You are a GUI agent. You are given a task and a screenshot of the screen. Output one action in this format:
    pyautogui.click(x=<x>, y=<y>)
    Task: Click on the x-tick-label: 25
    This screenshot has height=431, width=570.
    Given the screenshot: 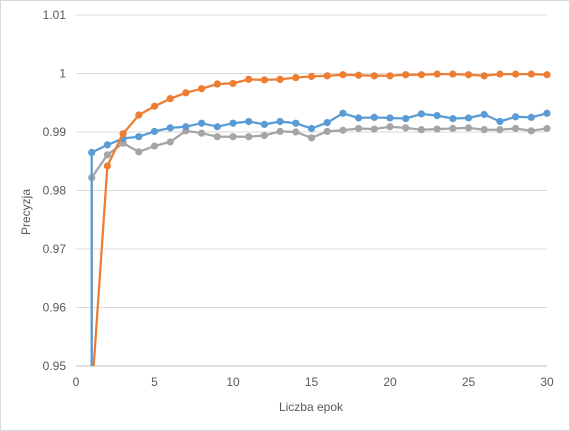 What is the action you would take?
    pyautogui.click(x=469, y=382)
    